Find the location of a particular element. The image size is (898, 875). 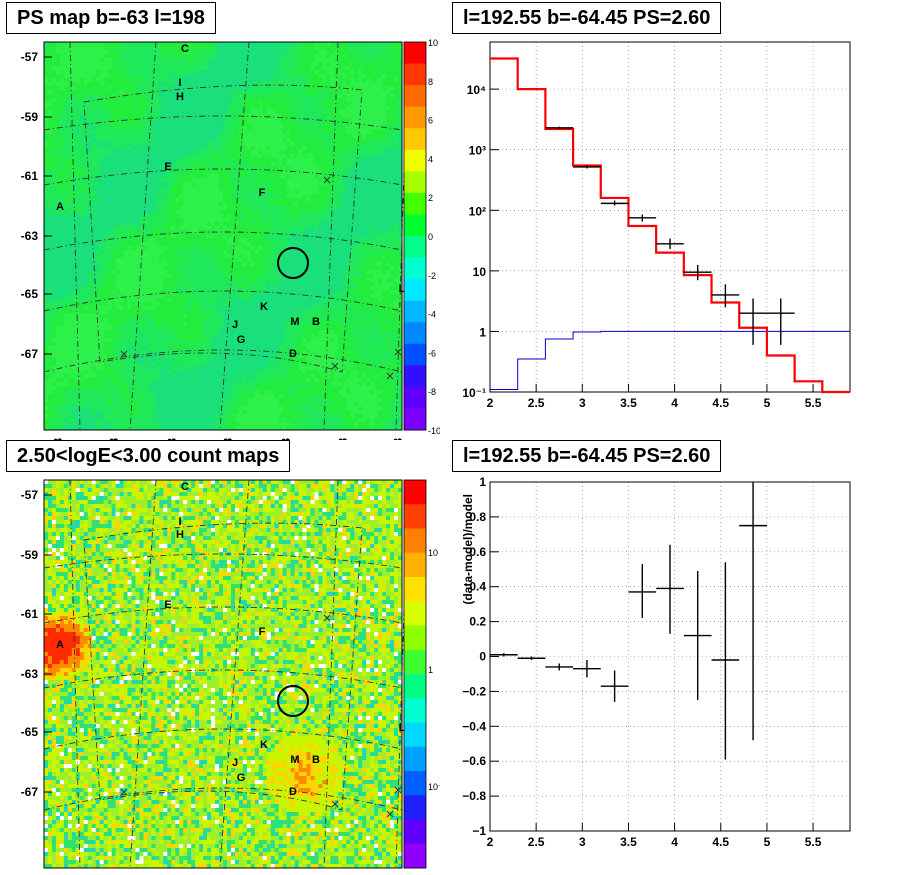

ps-source-label: F is located at coordinates (262, 193).